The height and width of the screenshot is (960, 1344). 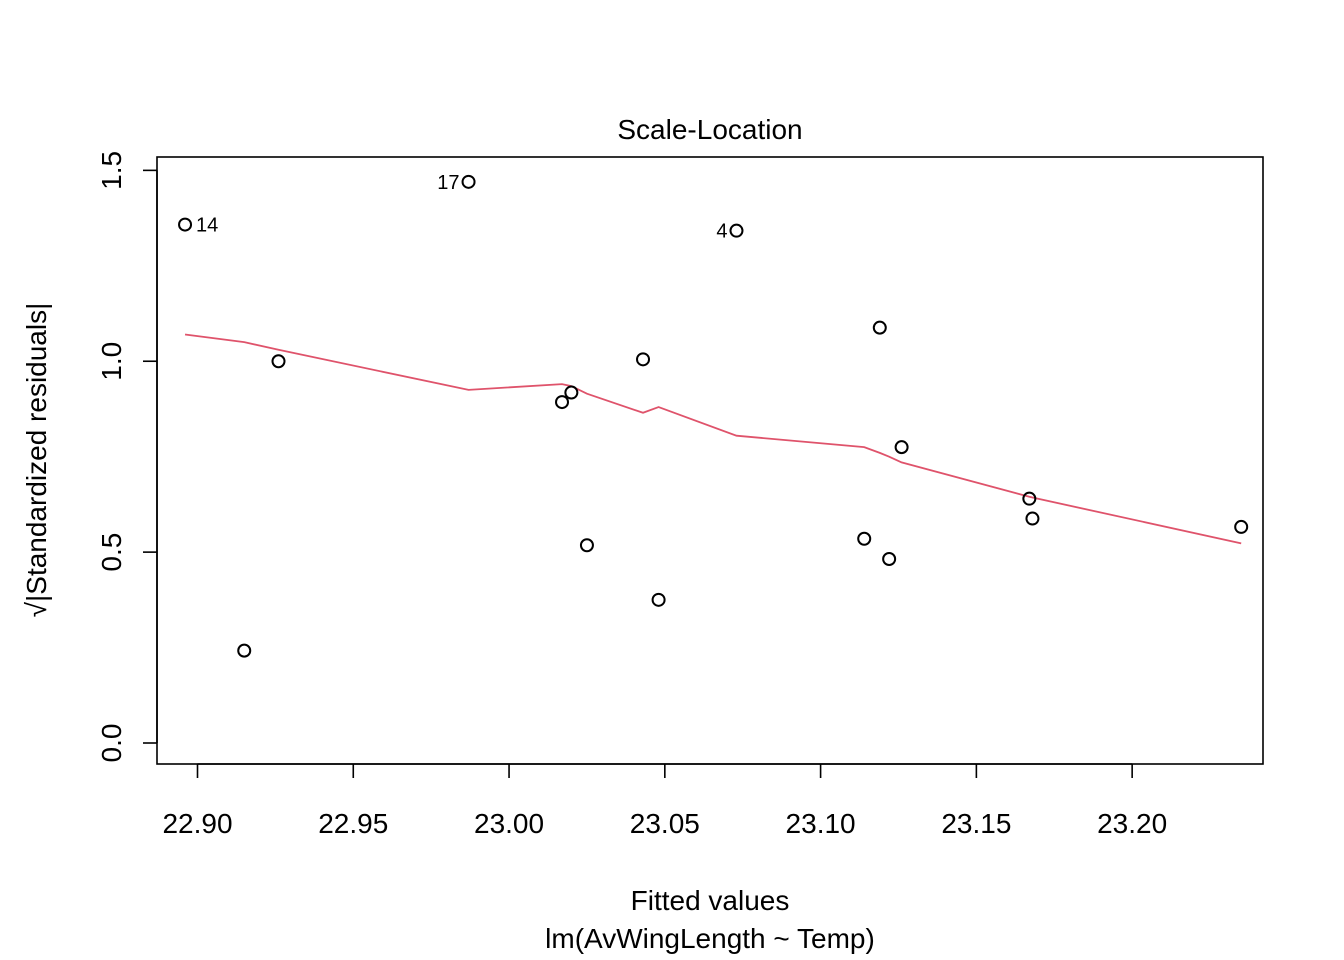 What do you see at coordinates (710, 938) in the screenshot?
I see `x-axis-subtitle: lm(AvWingLength ~ Temp)` at bounding box center [710, 938].